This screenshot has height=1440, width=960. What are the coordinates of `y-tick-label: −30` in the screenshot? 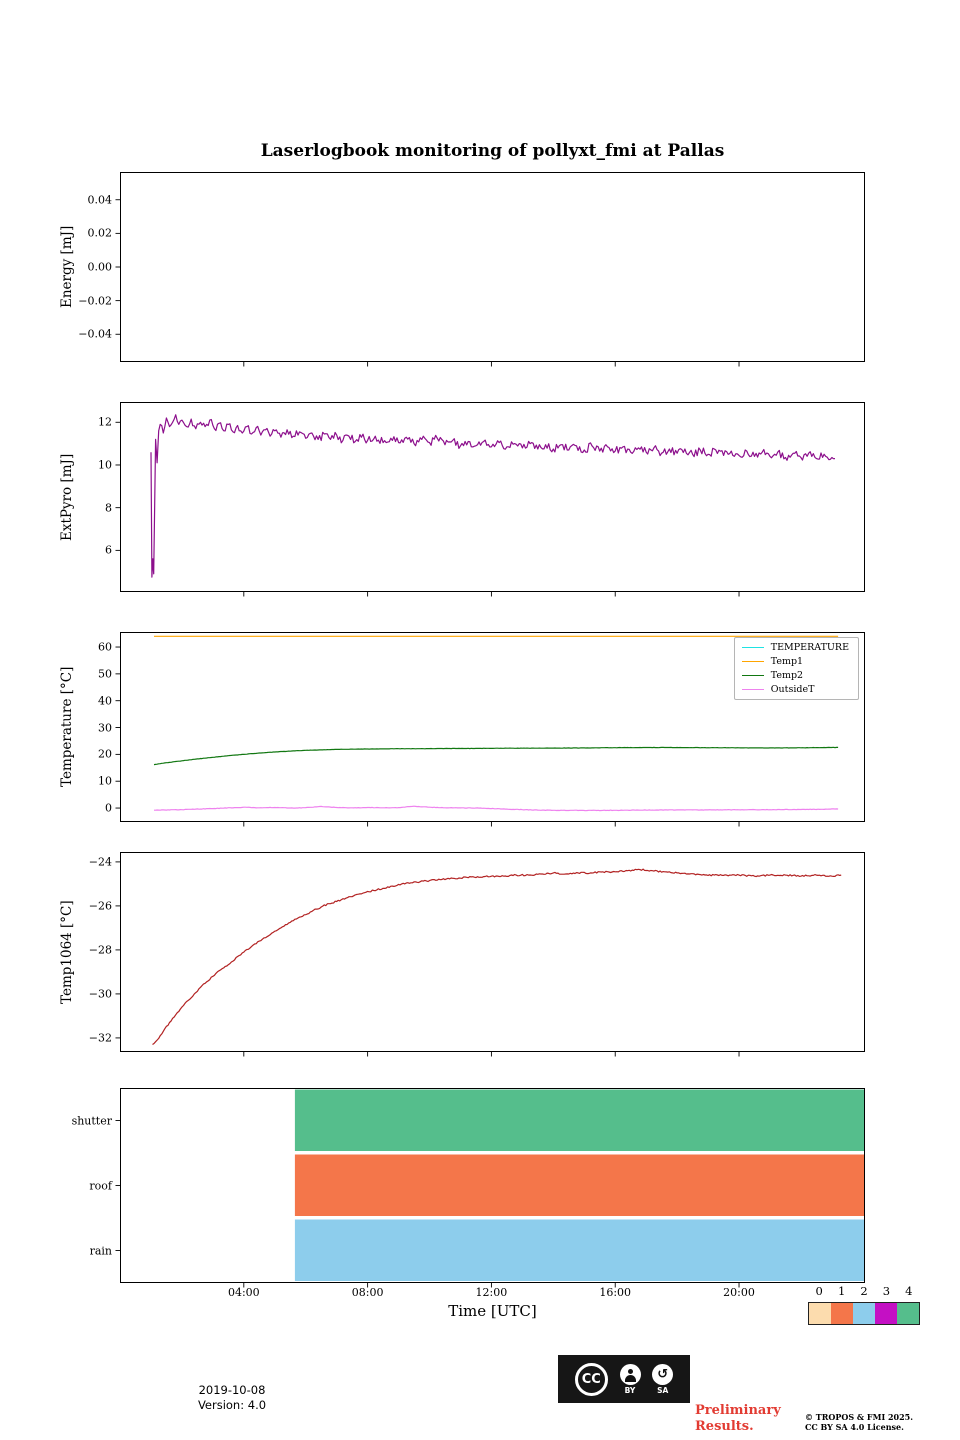 It's located at (100, 994).